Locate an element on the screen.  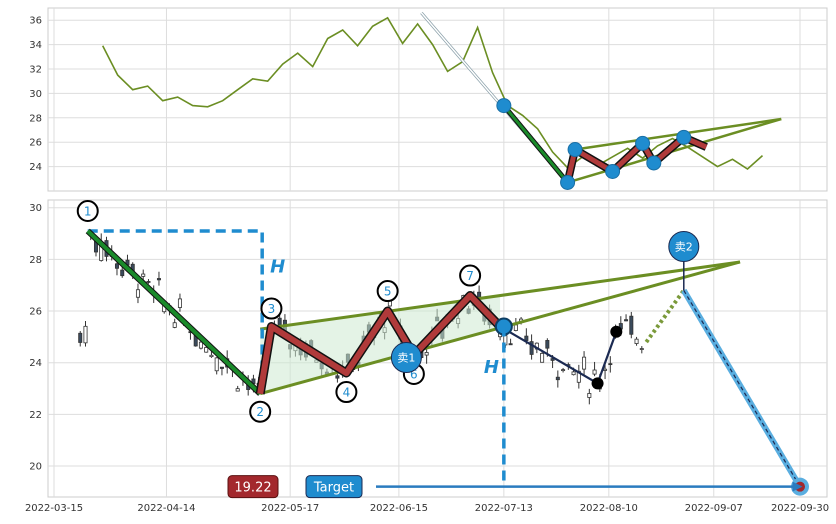
pattern-point-label: 4 is located at coordinates (347, 393).